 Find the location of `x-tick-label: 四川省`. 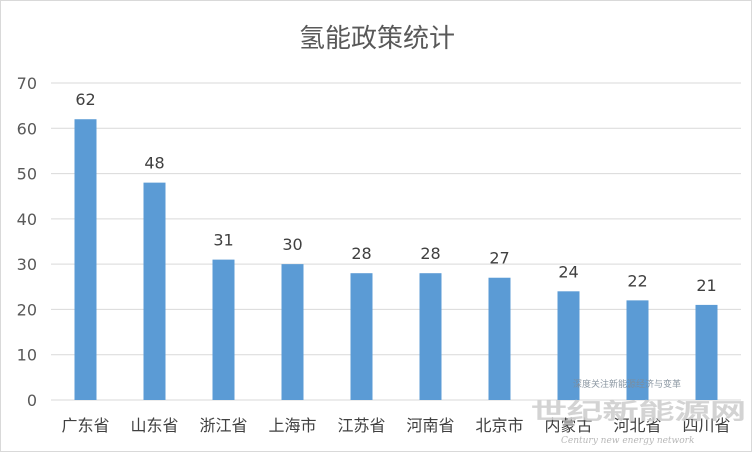

x-tick-label: 四川省 is located at coordinates (706, 425).